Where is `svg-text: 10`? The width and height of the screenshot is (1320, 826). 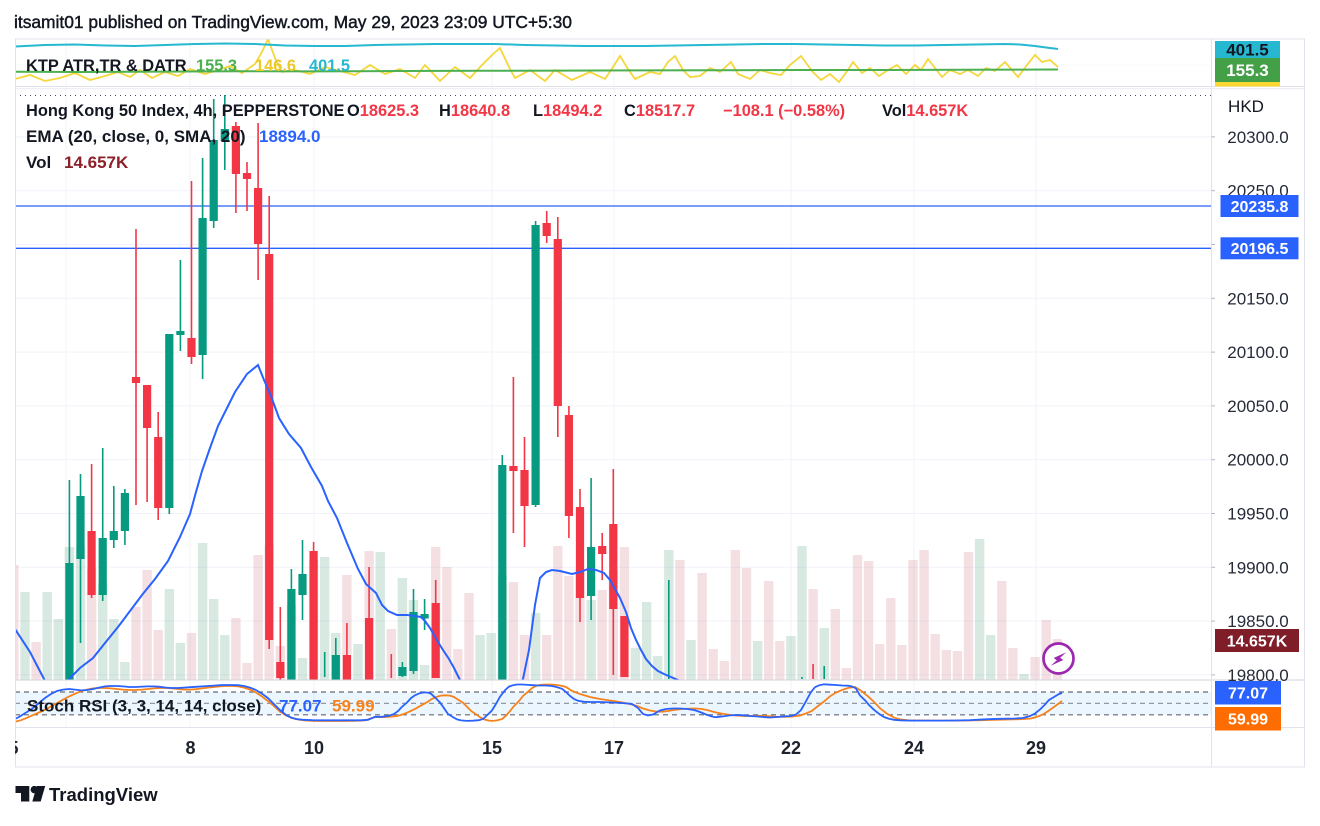
svg-text: 10 is located at coordinates (314, 748).